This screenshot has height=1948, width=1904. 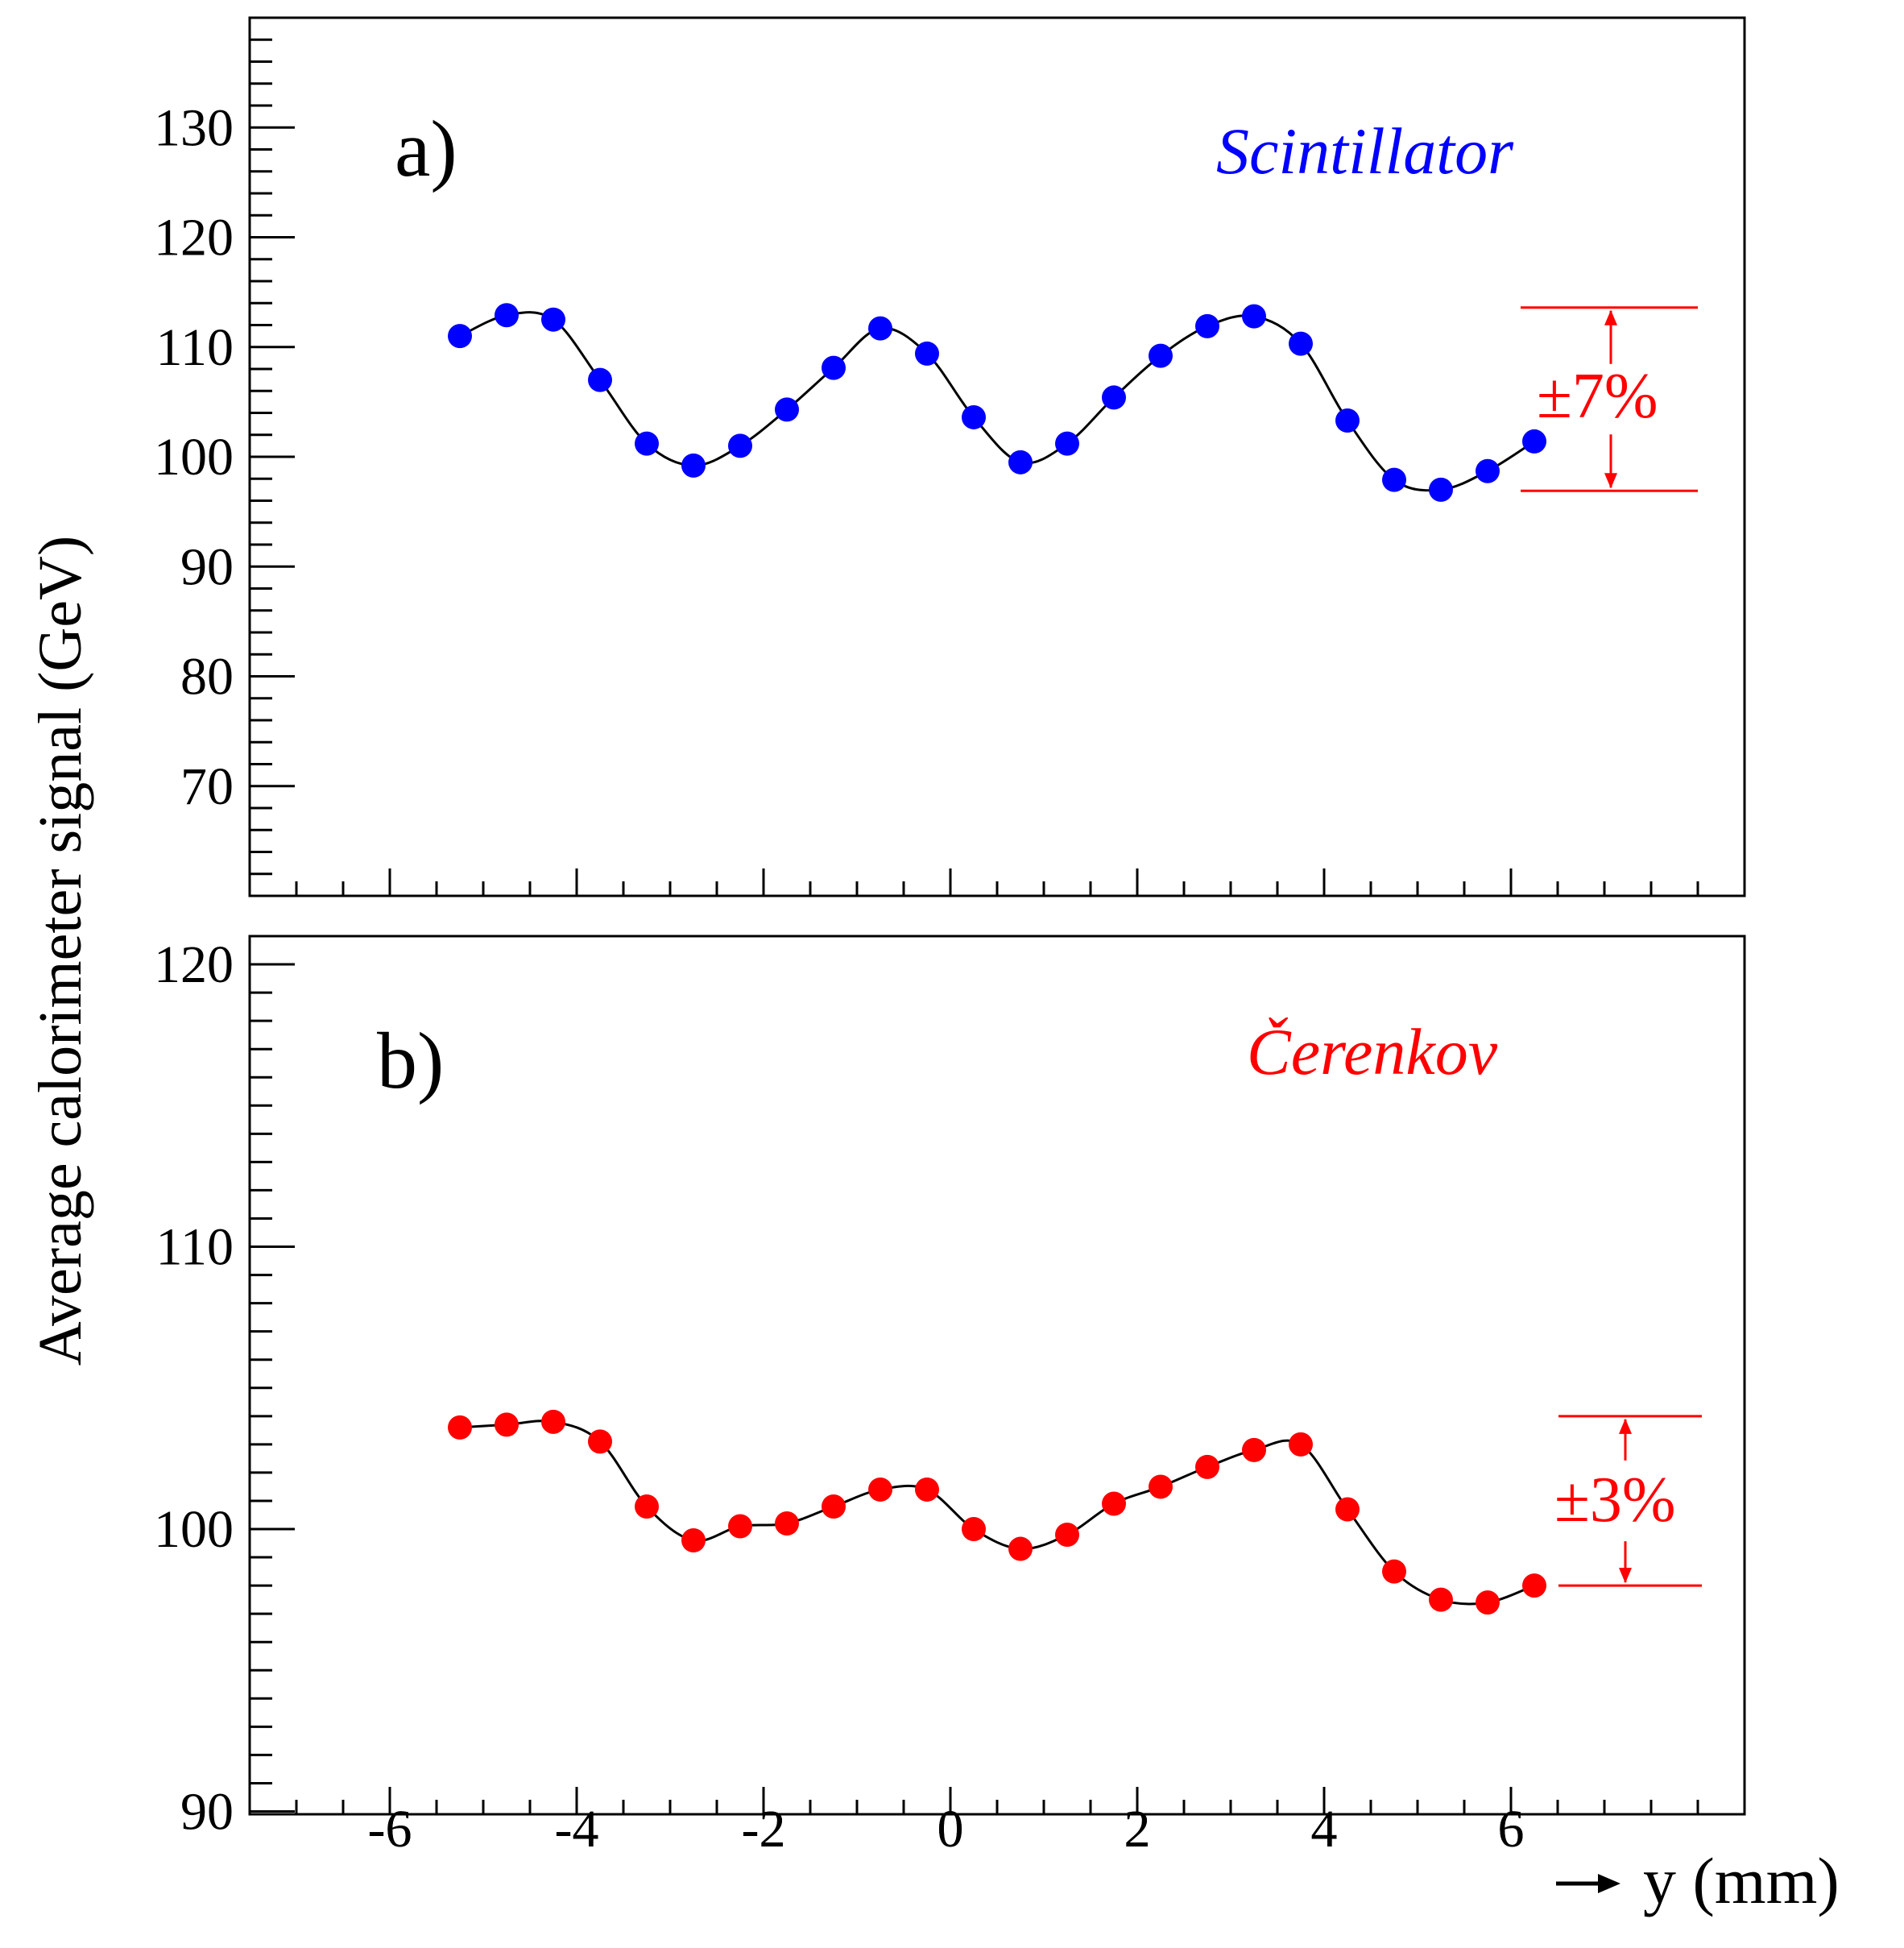 I want to click on panel-label: a), so click(x=426, y=149).